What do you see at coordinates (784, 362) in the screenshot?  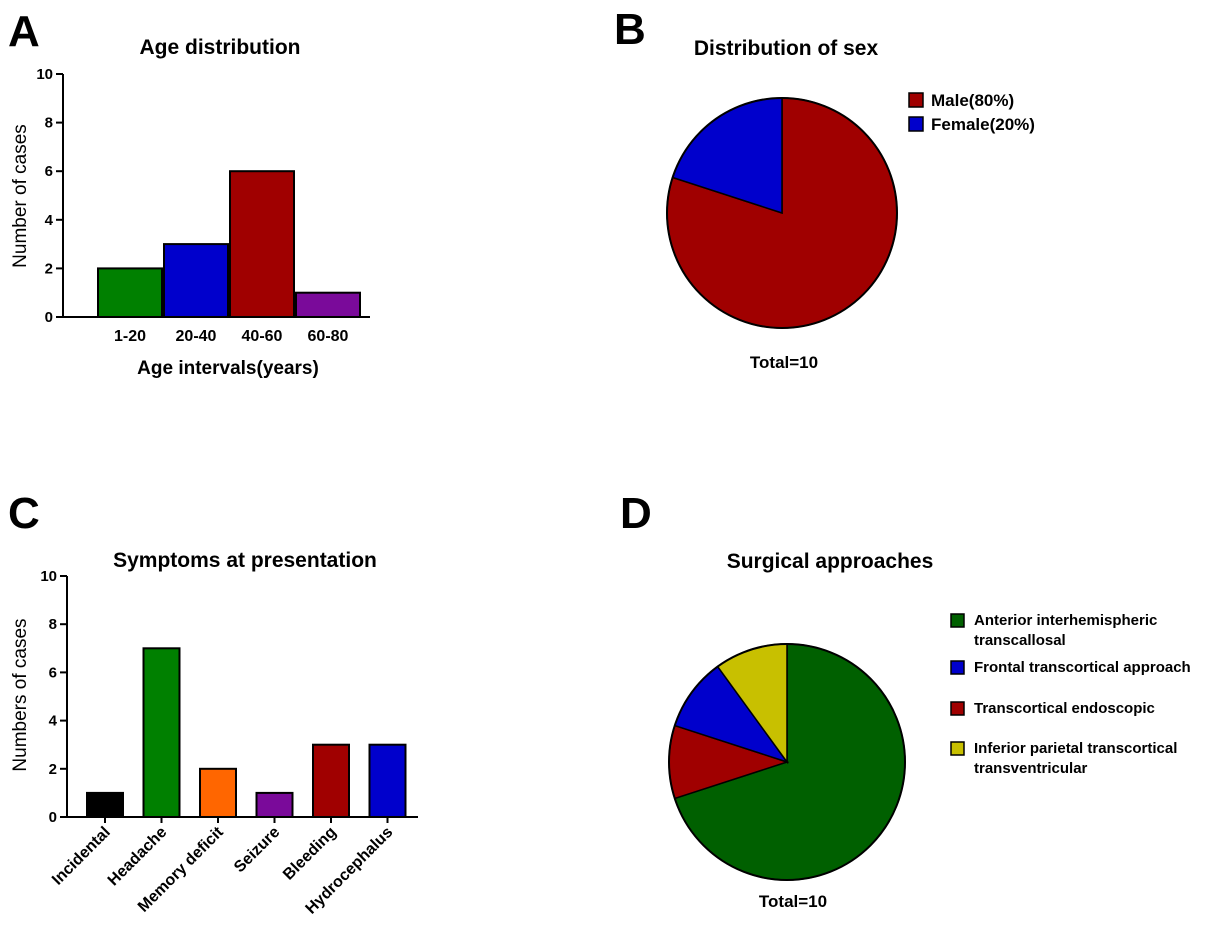 I see `total-label-sex: Total=10` at bounding box center [784, 362].